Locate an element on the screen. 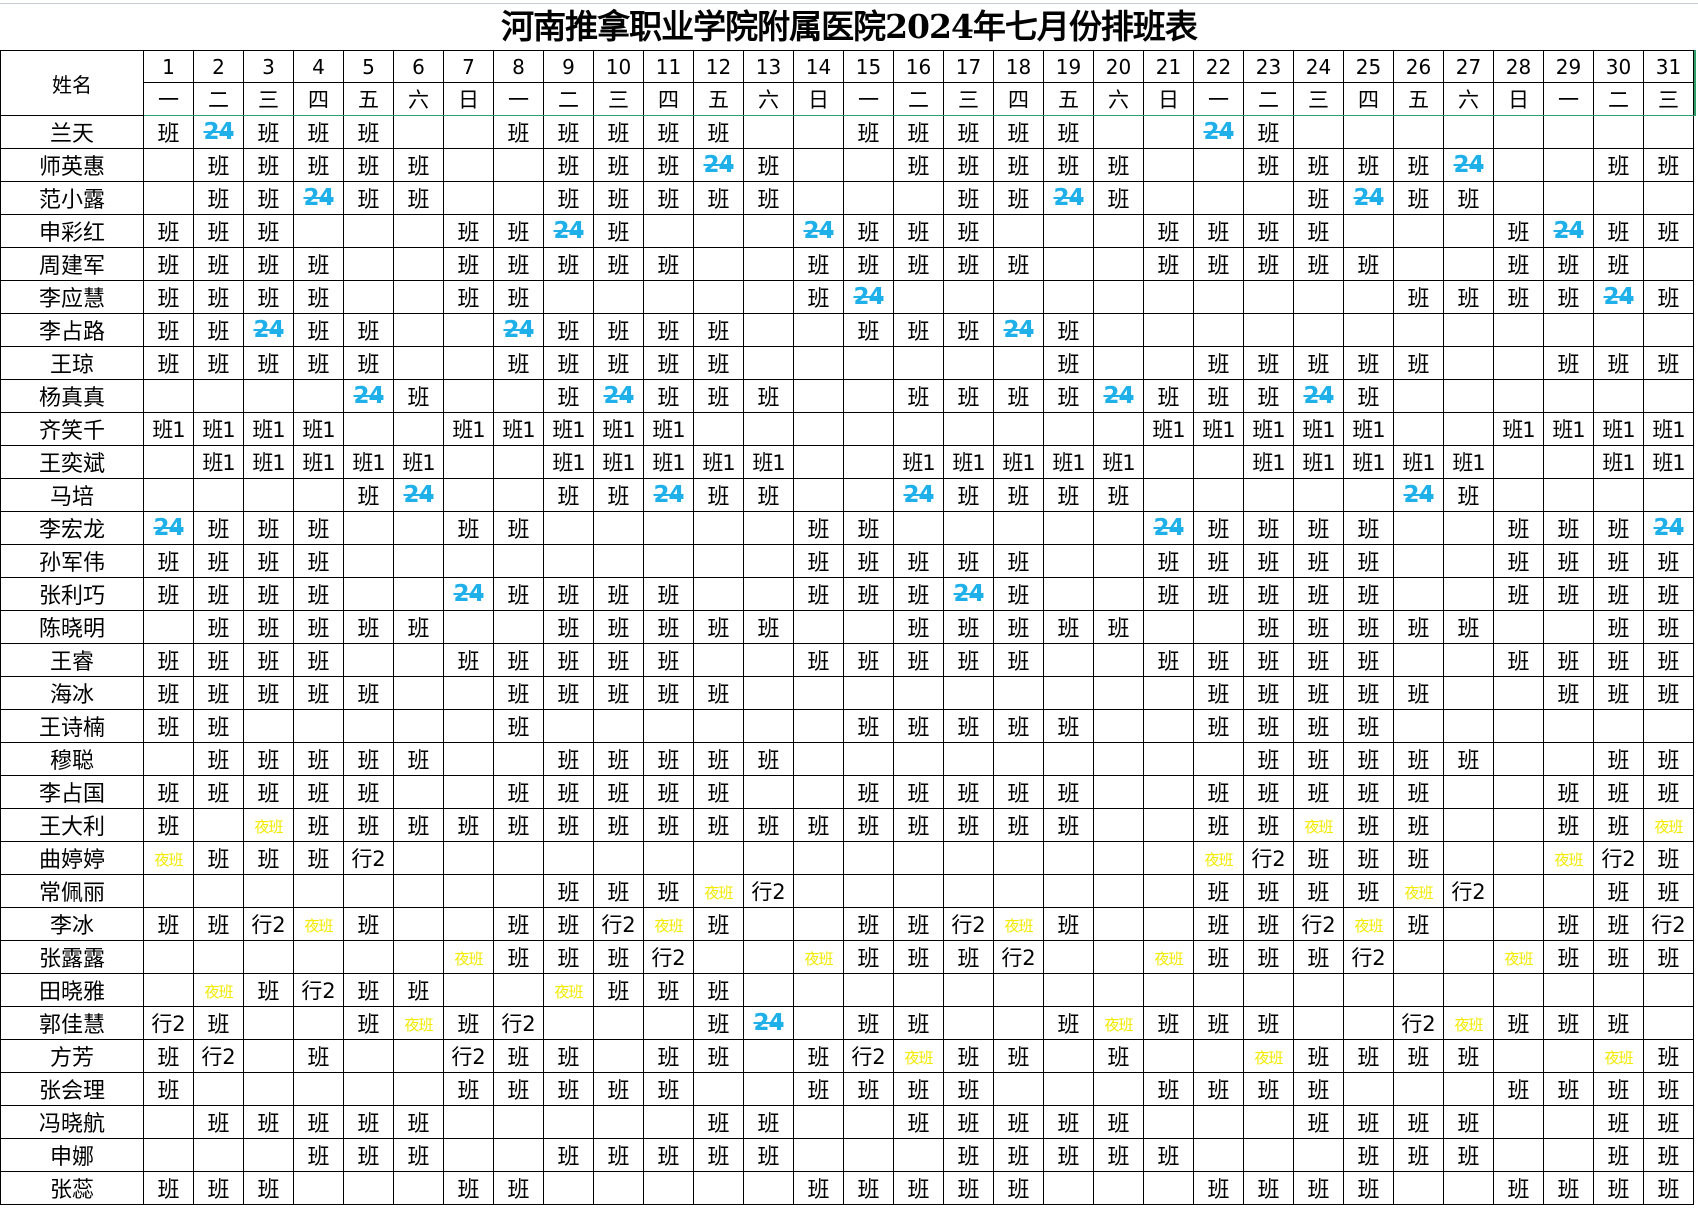 The image size is (1698, 1213). shift-cell: 24 is located at coordinates (518, 330).